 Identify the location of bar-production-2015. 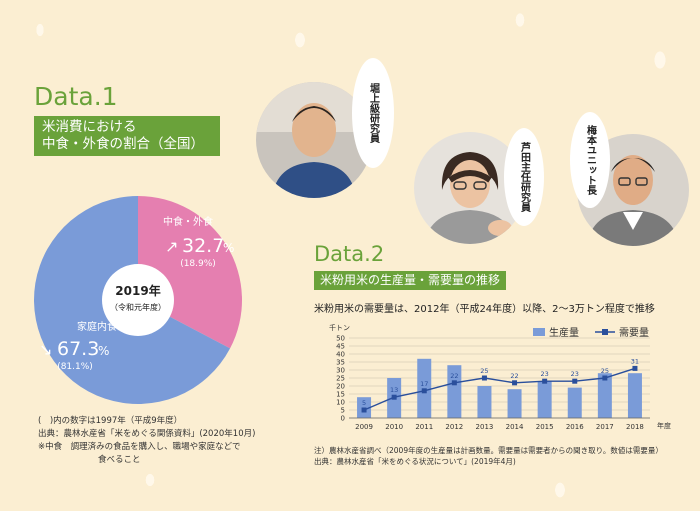
(544, 399).